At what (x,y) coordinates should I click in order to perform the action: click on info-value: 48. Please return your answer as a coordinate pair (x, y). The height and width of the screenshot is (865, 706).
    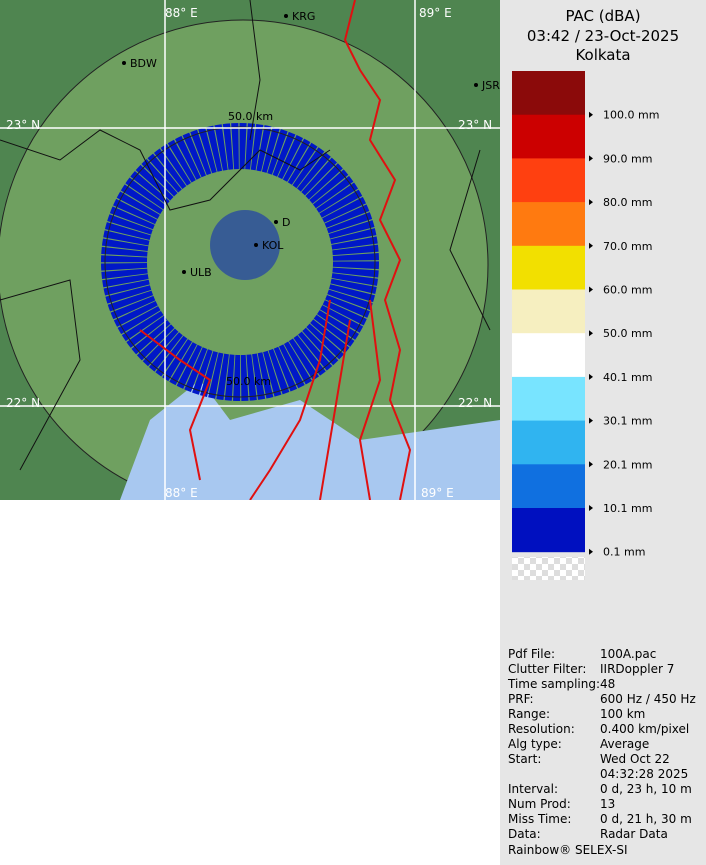
    Looking at the image, I should click on (608, 684).